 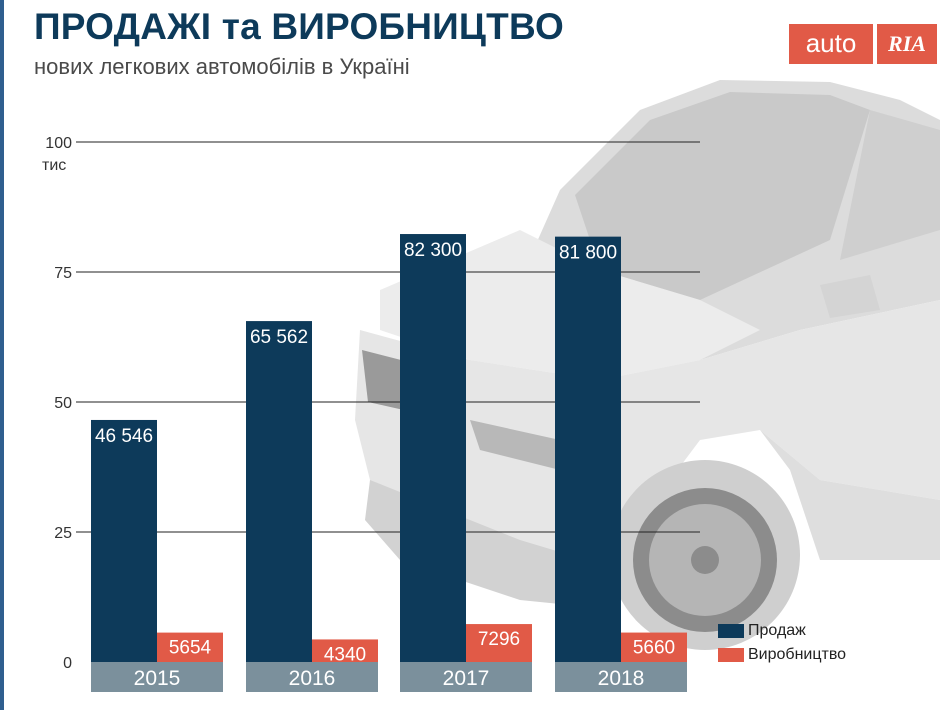 I want to click on y-tick-label-100: 100, so click(x=58, y=143).